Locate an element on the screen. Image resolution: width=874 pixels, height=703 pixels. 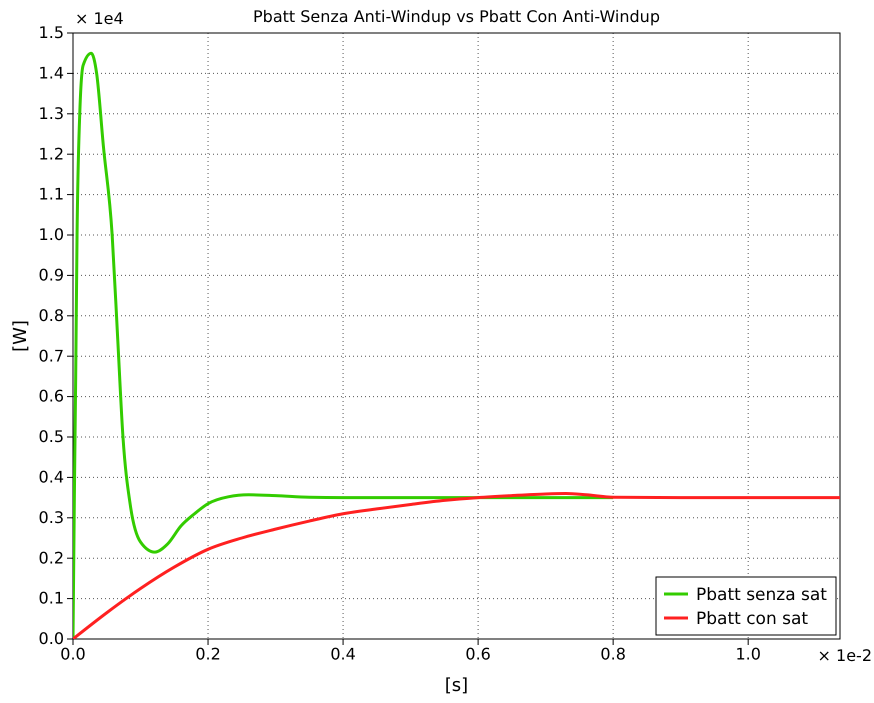
y-tick-label: 1.0 is located at coordinates (51, 234).